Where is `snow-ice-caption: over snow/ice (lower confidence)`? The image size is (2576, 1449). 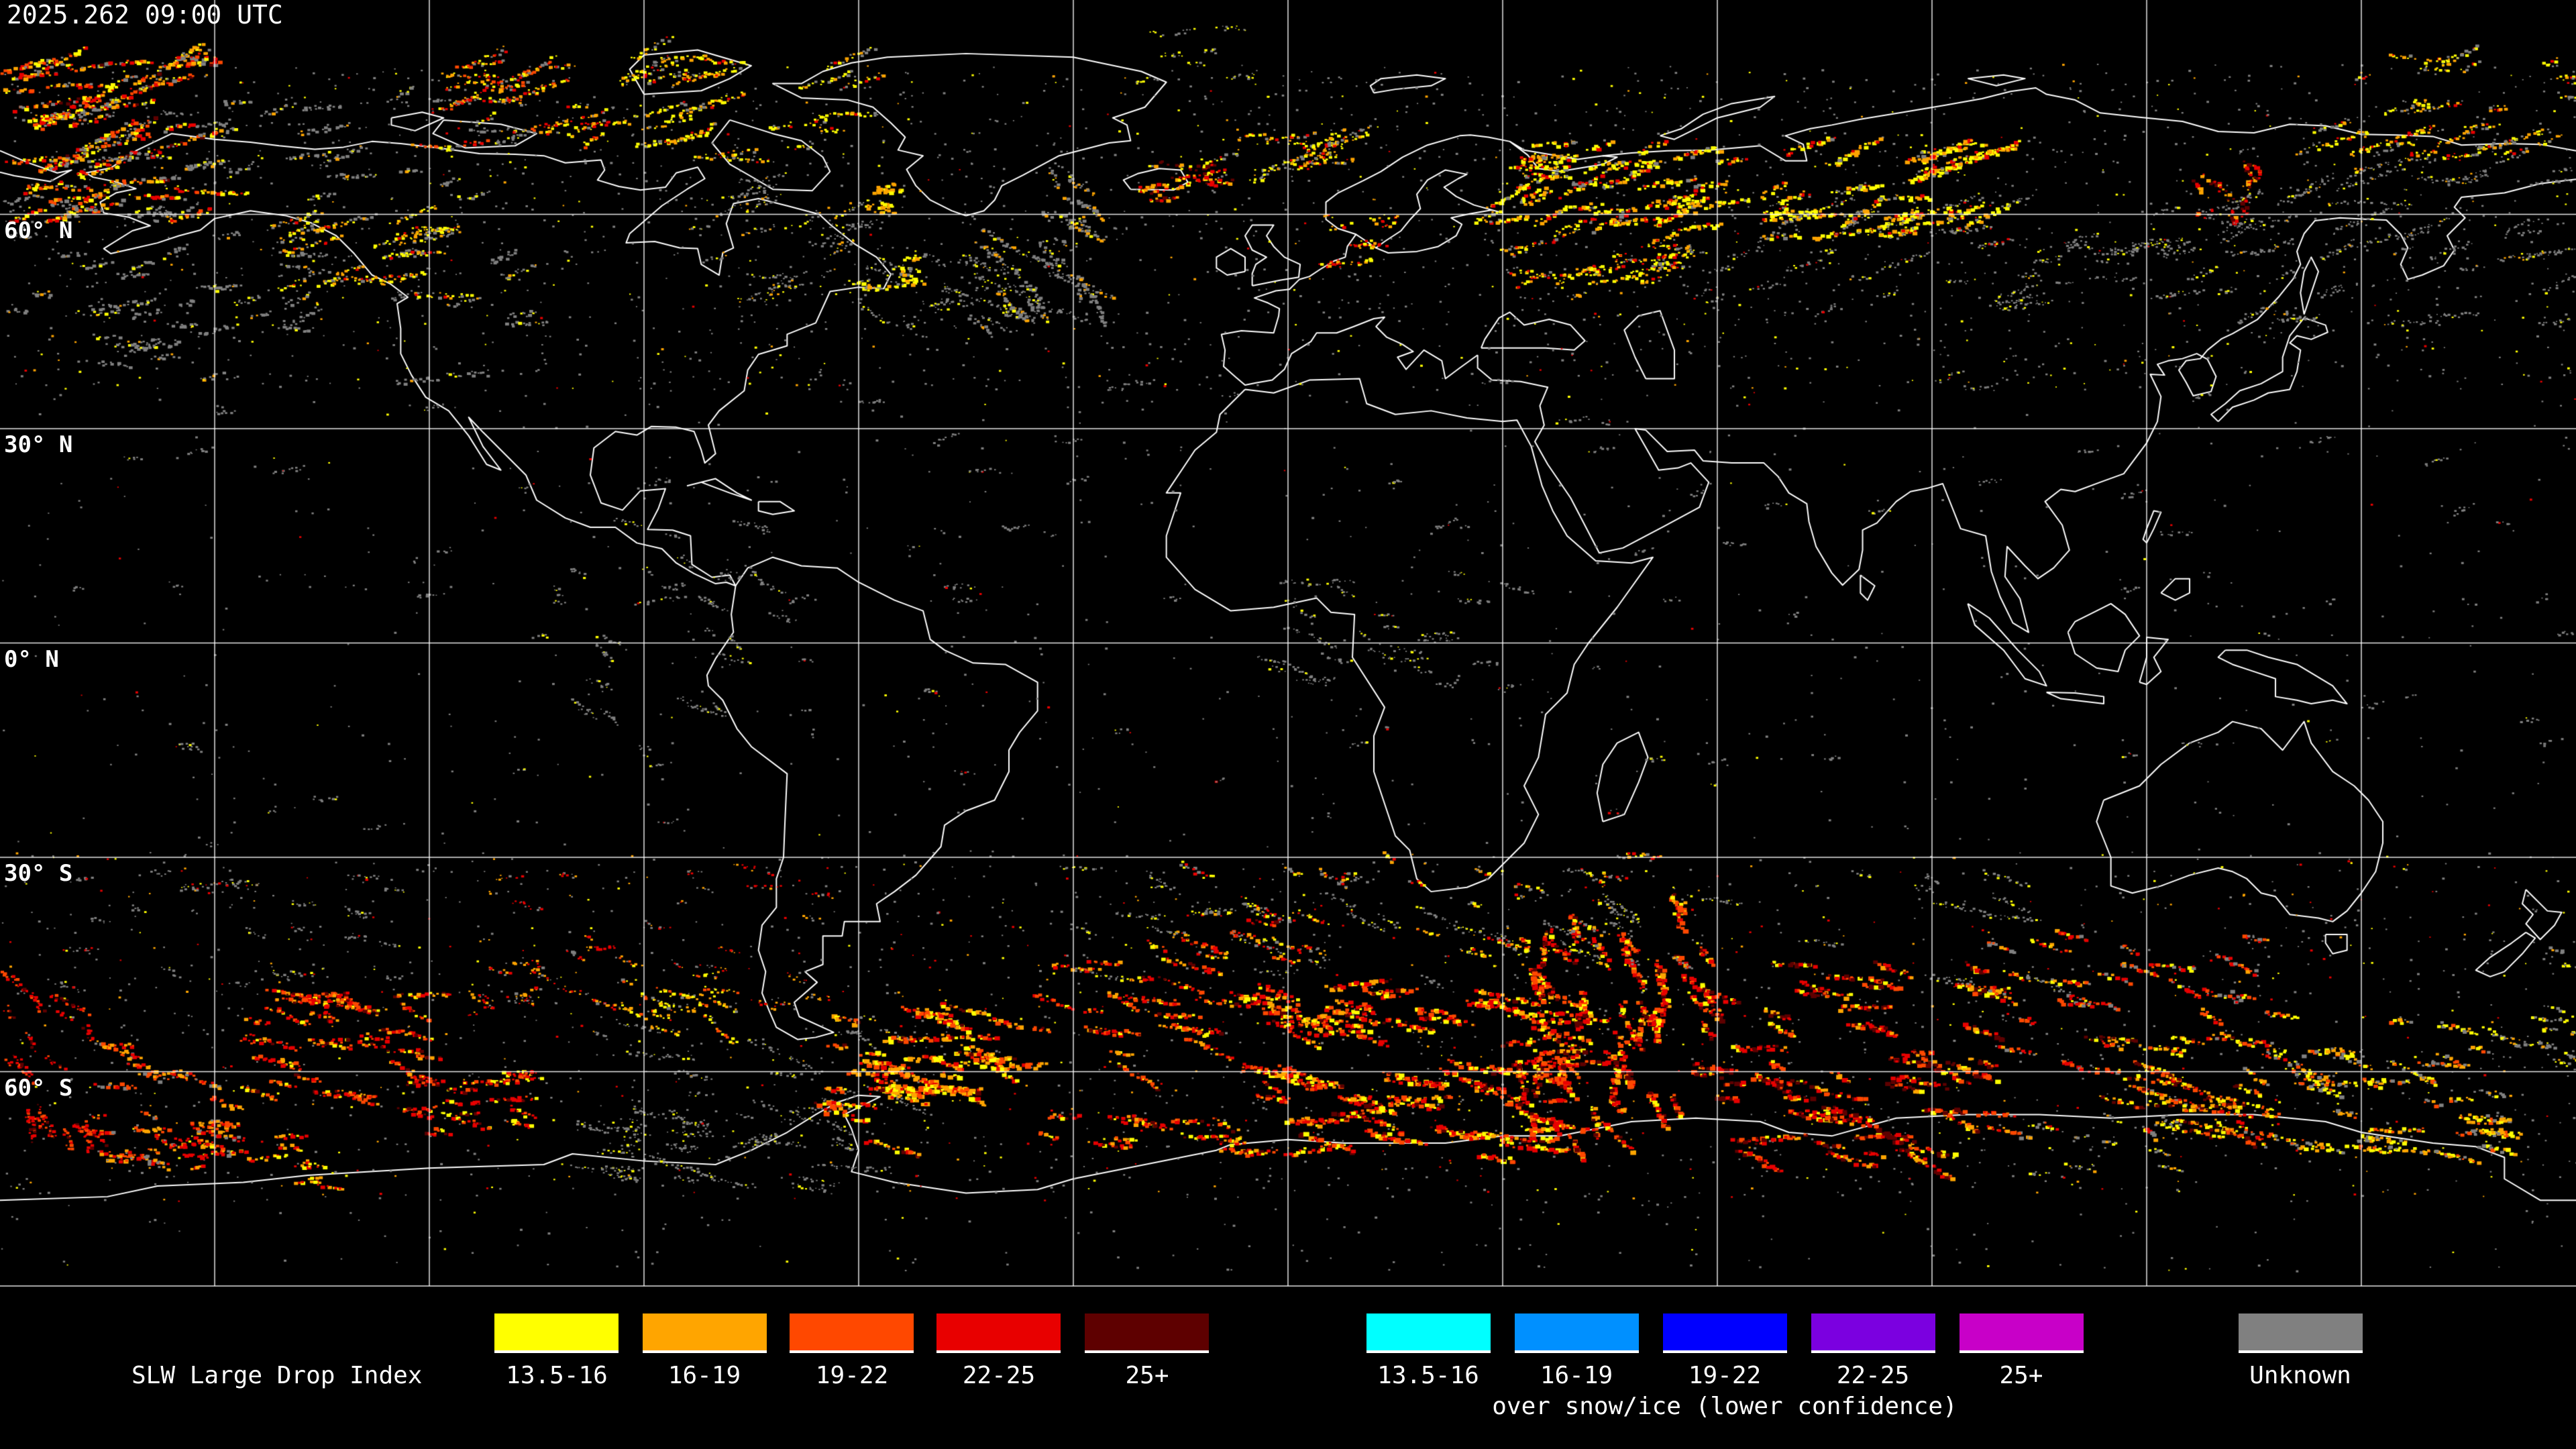 snow-ice-caption: over snow/ice (lower confidence) is located at coordinates (1724, 1406).